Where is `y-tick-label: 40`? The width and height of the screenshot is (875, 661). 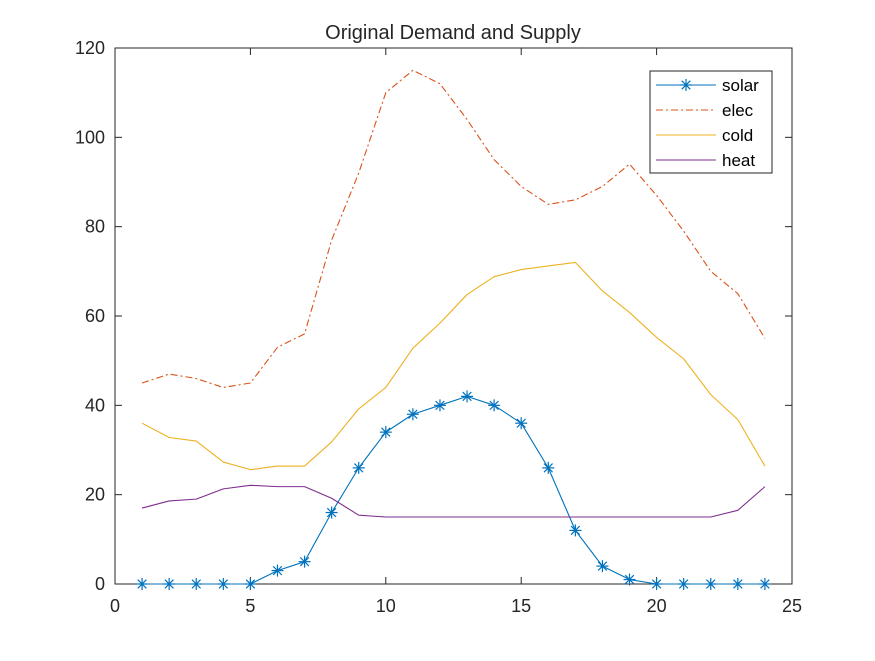 y-tick-label: 40 is located at coordinates (95, 405).